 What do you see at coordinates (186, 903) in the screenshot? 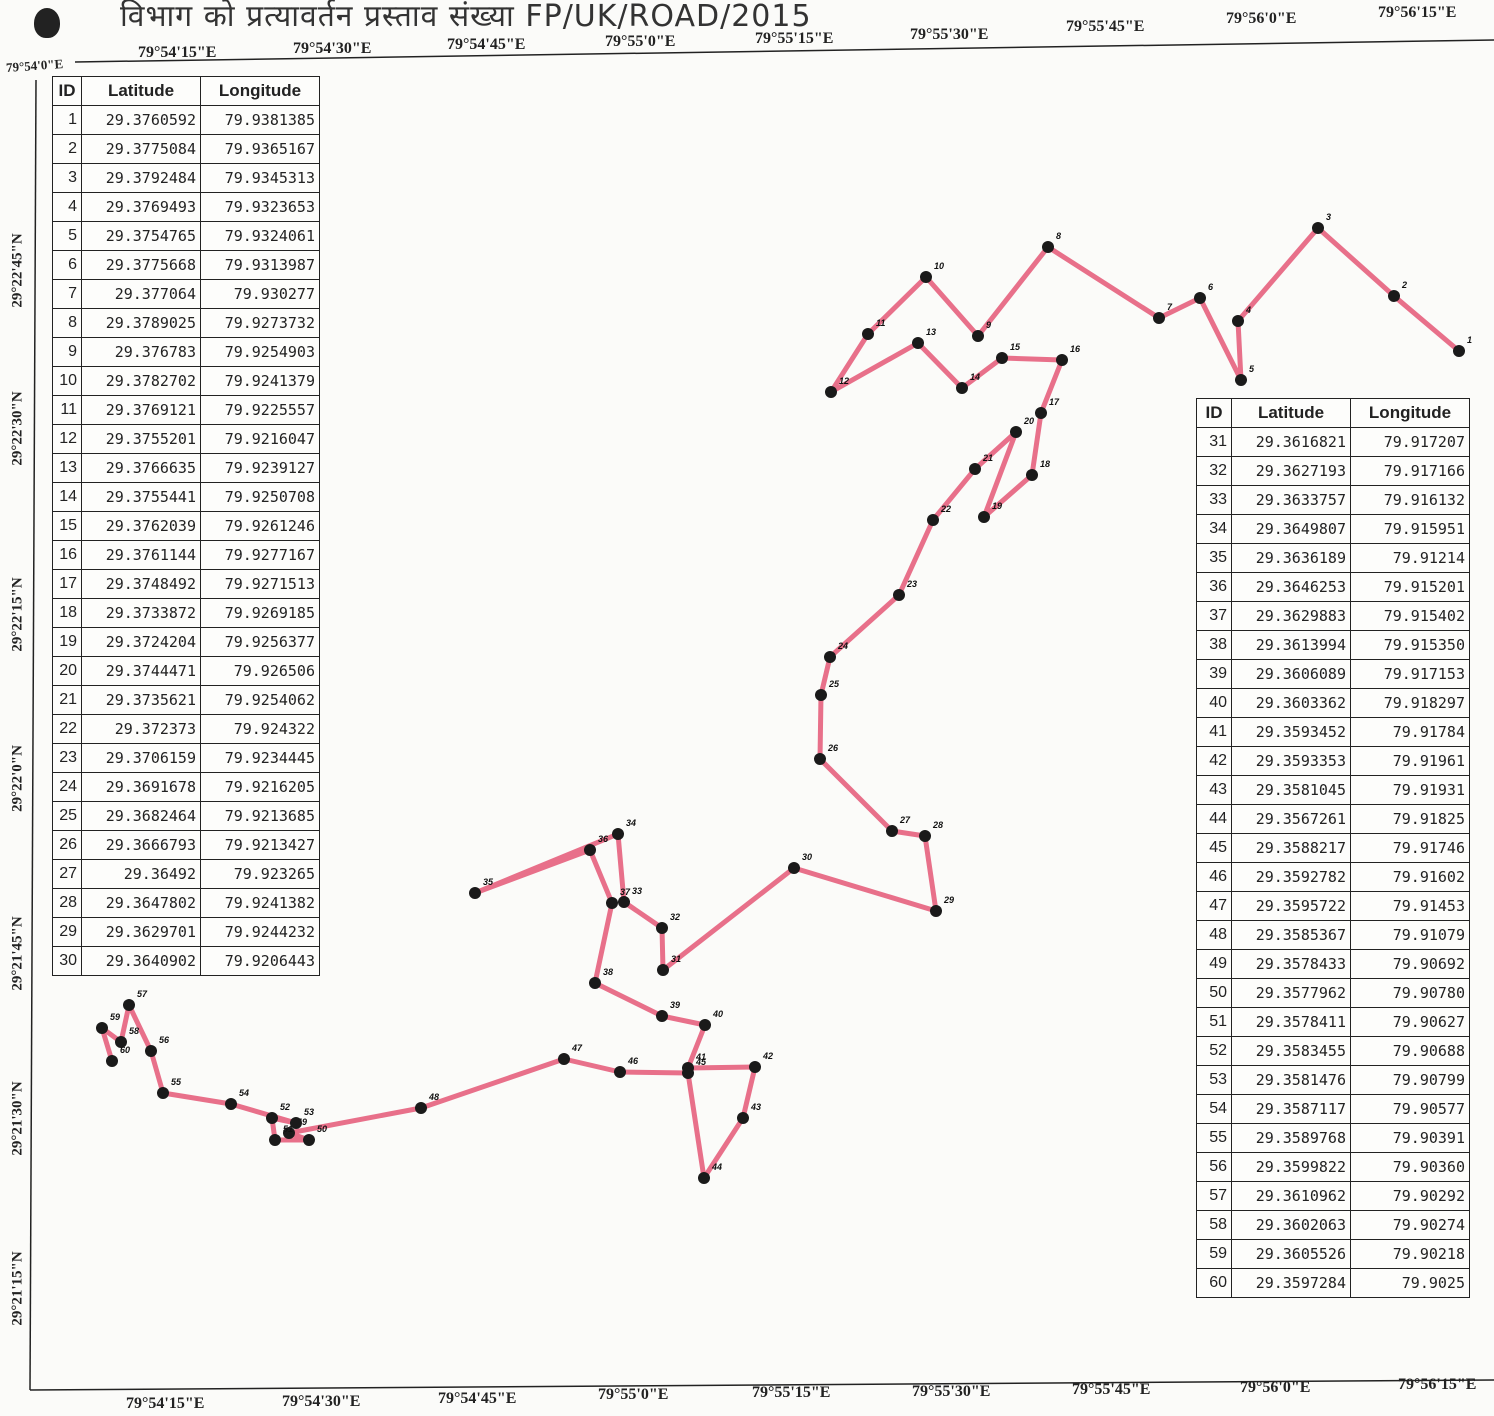
I see `table-row: 28 29.3647802 79.9241382` at bounding box center [186, 903].